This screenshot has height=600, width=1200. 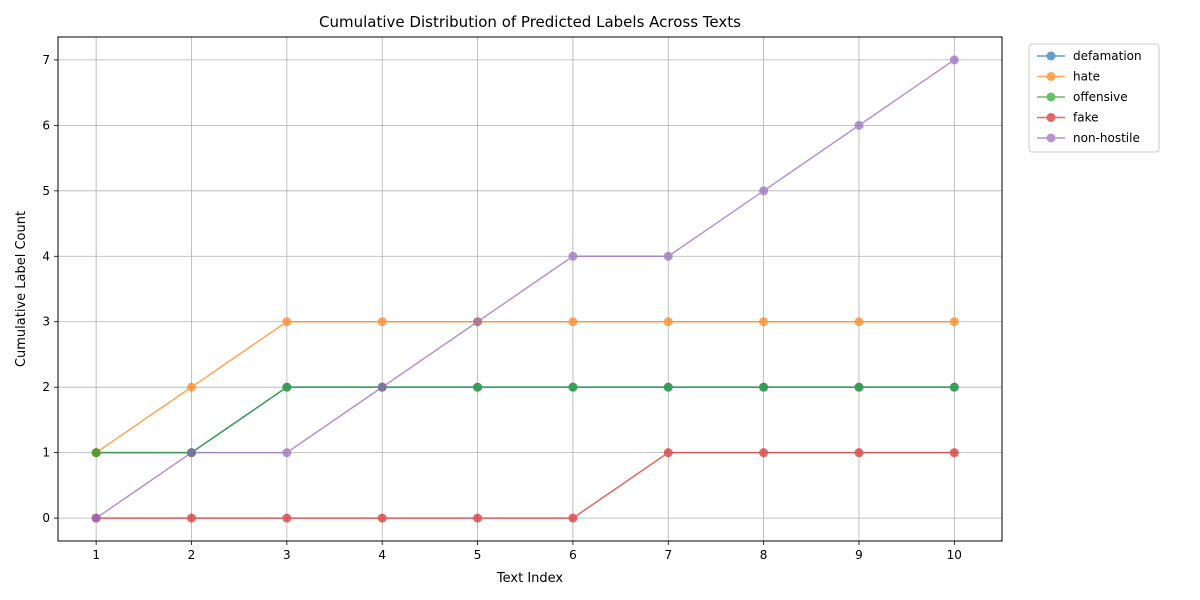 I want to click on x-tick-label: 7, so click(x=668, y=555).